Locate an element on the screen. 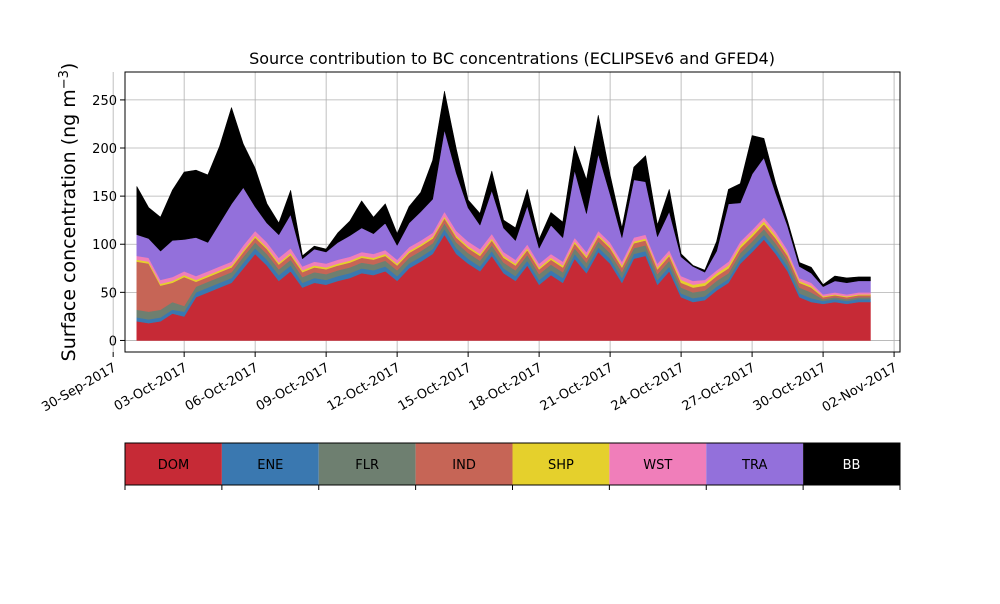  legend-label-ene: ENE is located at coordinates (270, 465).